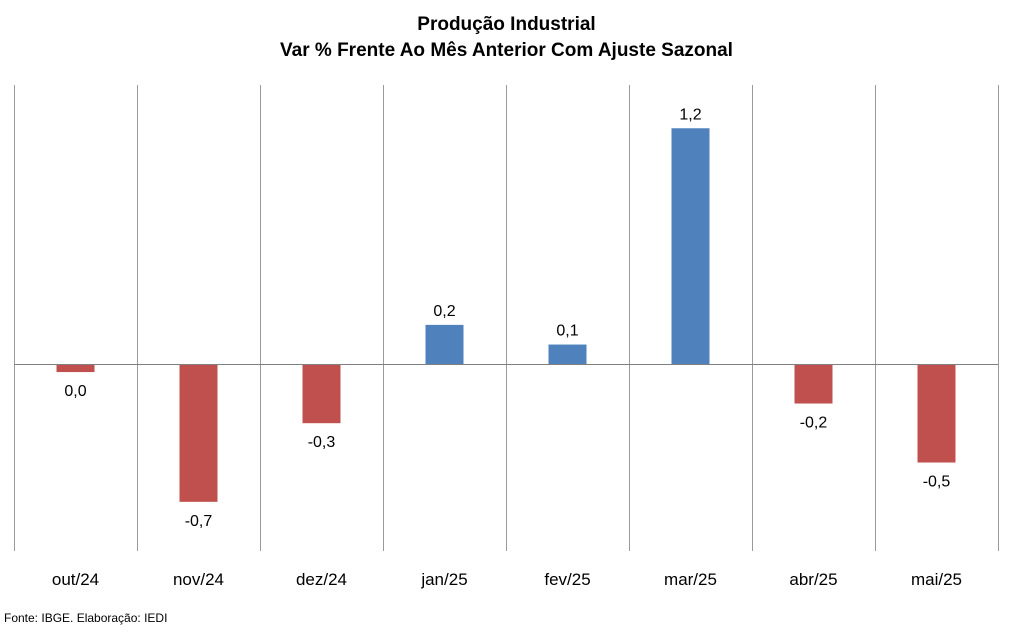 The width and height of the screenshot is (1013, 632). What do you see at coordinates (506, 24) in the screenshot?
I see `title-line: Produção Industrial` at bounding box center [506, 24].